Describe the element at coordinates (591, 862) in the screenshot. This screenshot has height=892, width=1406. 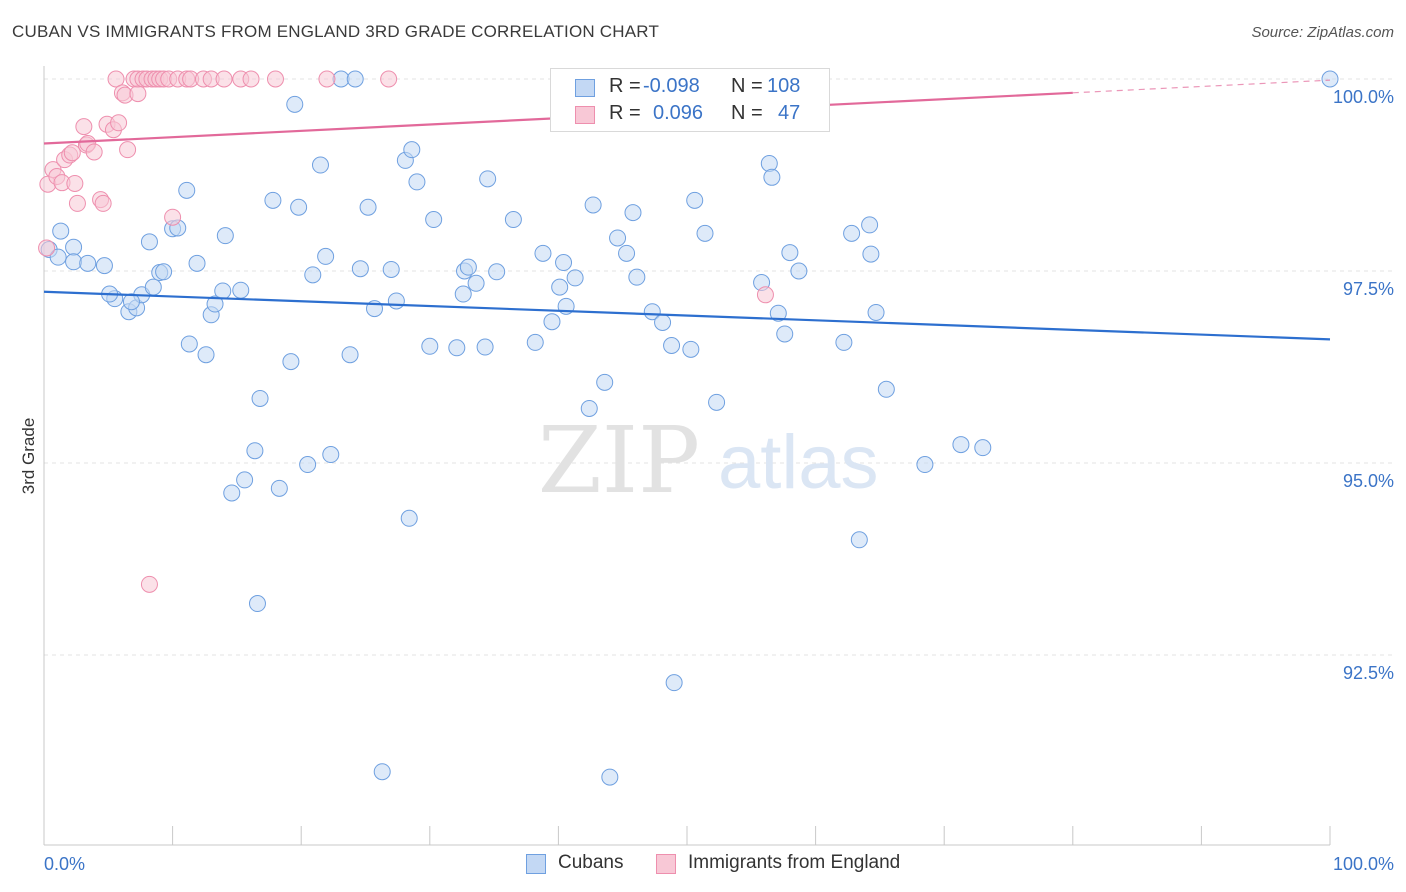
I see `bottom-legend-label-cubans: Cubans` at that location.